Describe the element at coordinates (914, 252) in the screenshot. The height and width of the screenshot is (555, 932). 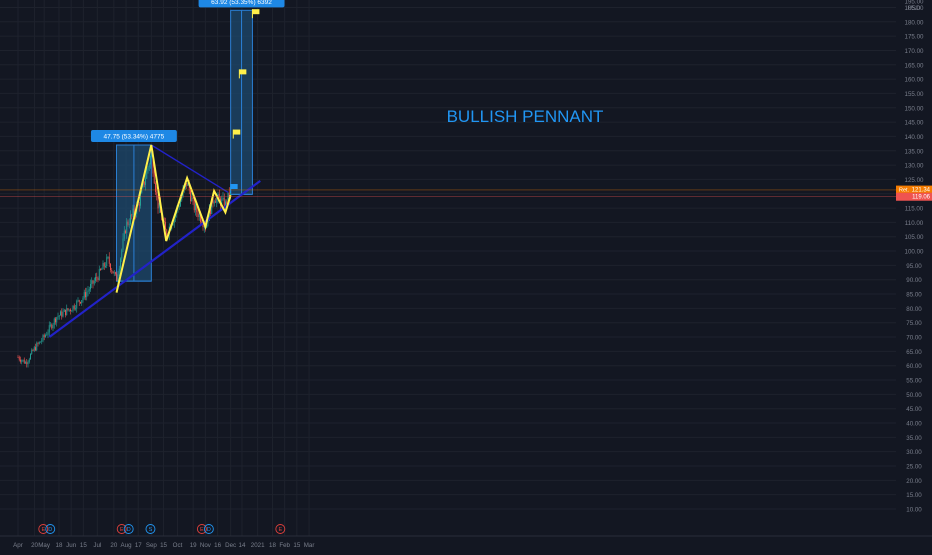
I see `price-axis-label: 100.00` at that location.